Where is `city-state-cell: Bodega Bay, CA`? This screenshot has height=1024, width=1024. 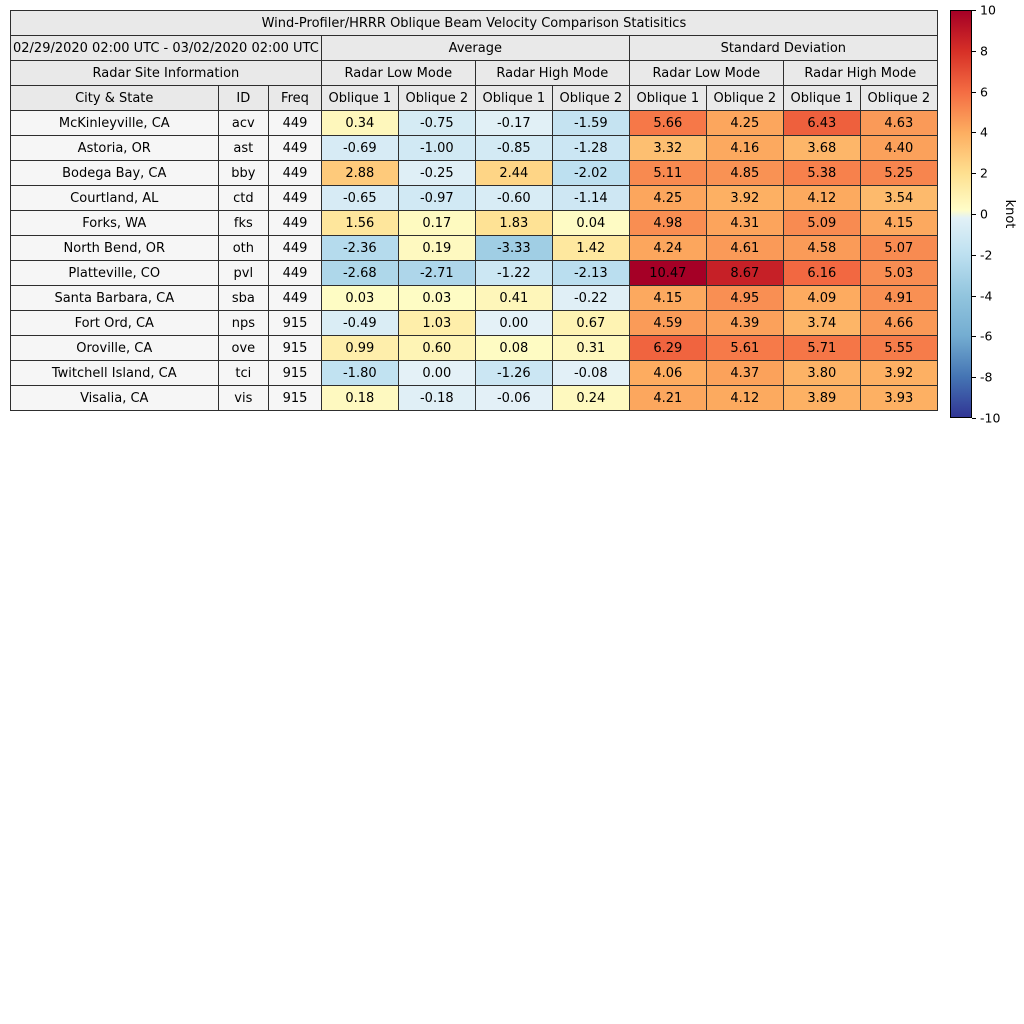
city-state-cell: Bodega Bay, CA is located at coordinates (114, 173).